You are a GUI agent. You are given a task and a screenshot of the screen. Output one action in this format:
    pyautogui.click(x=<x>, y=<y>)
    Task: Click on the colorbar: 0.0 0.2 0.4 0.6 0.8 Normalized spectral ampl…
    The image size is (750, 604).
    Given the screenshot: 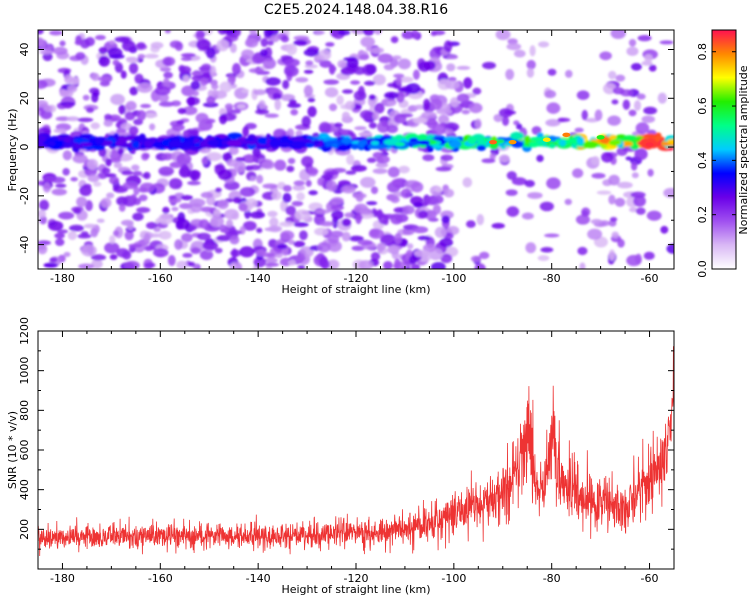 What is the action you would take?
    pyautogui.click(x=723, y=153)
    